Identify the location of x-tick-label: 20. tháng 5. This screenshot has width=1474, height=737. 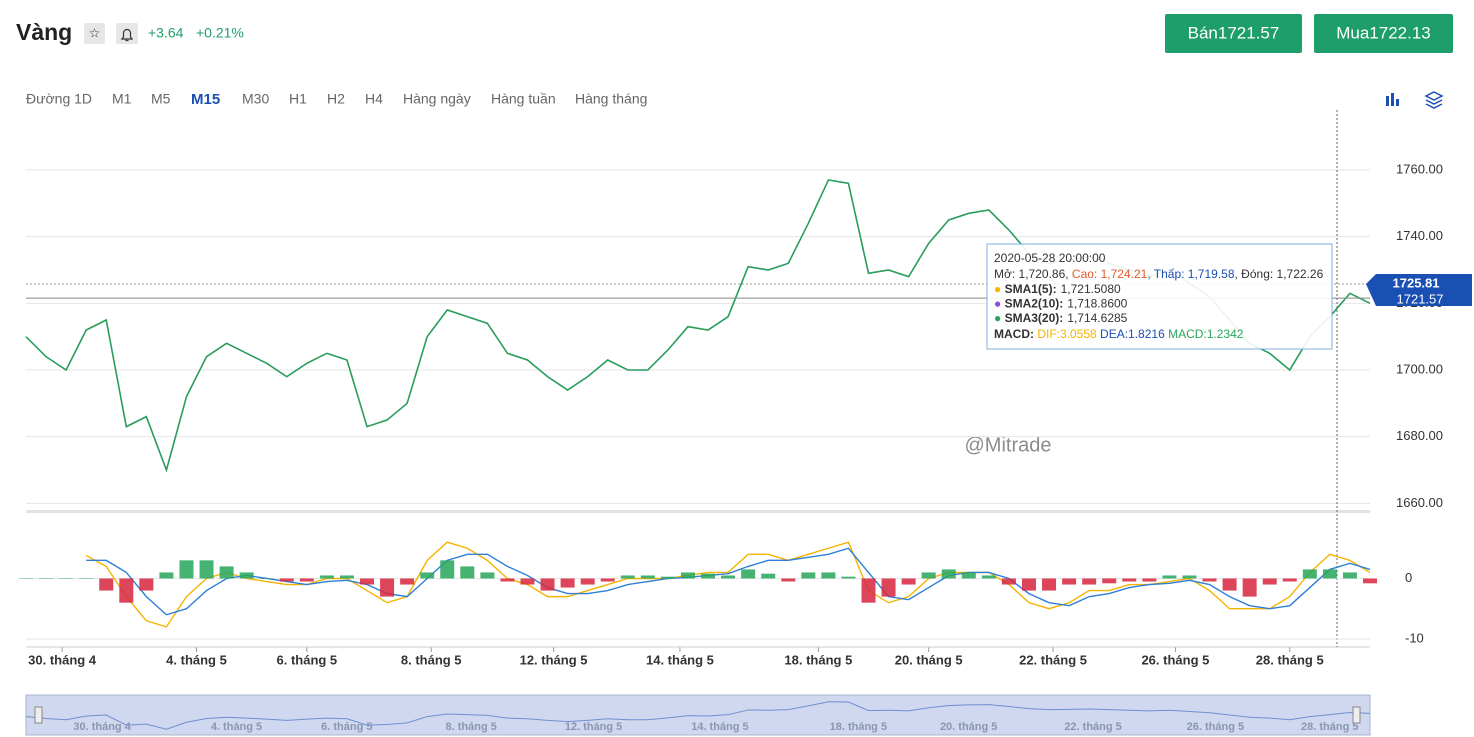
(929, 659).